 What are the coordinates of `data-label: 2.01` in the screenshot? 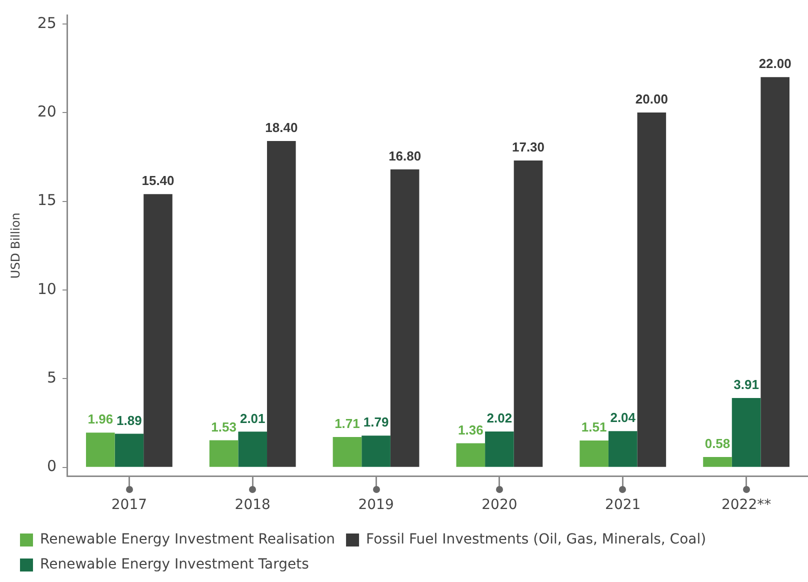 It's located at (253, 418).